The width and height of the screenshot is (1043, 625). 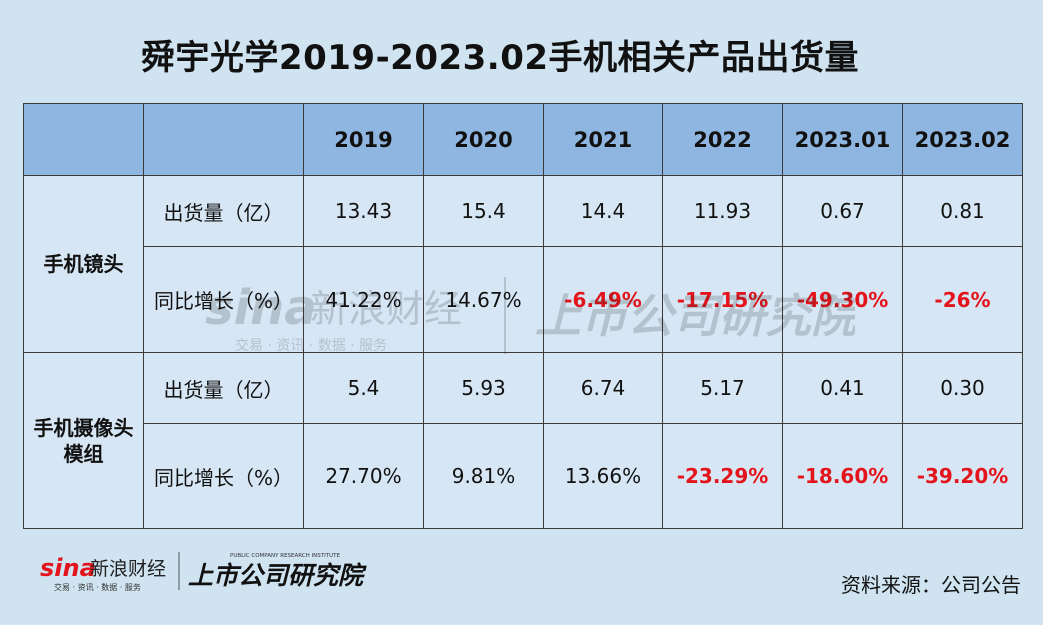 I want to click on source-note: 资料来源：公司公告, so click(x=931, y=585).